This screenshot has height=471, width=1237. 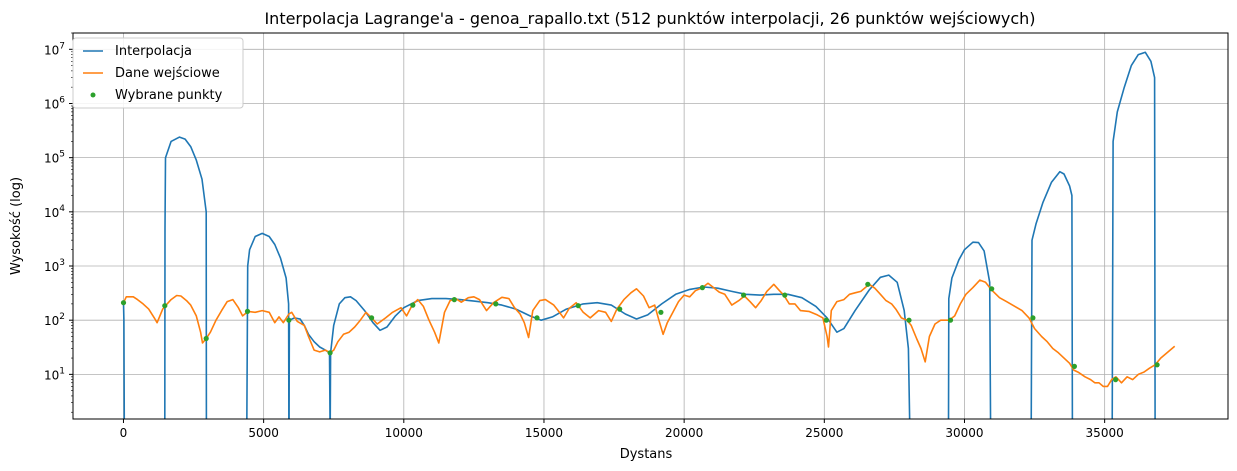 I want to click on legend-label-dane-wejsciowe: Dane wejściowe, so click(x=167, y=73).